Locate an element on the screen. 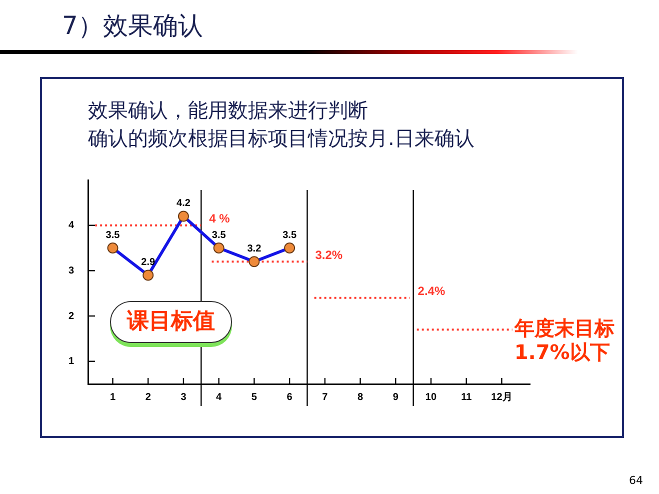  x-tick-label: 10 is located at coordinates (431, 397).